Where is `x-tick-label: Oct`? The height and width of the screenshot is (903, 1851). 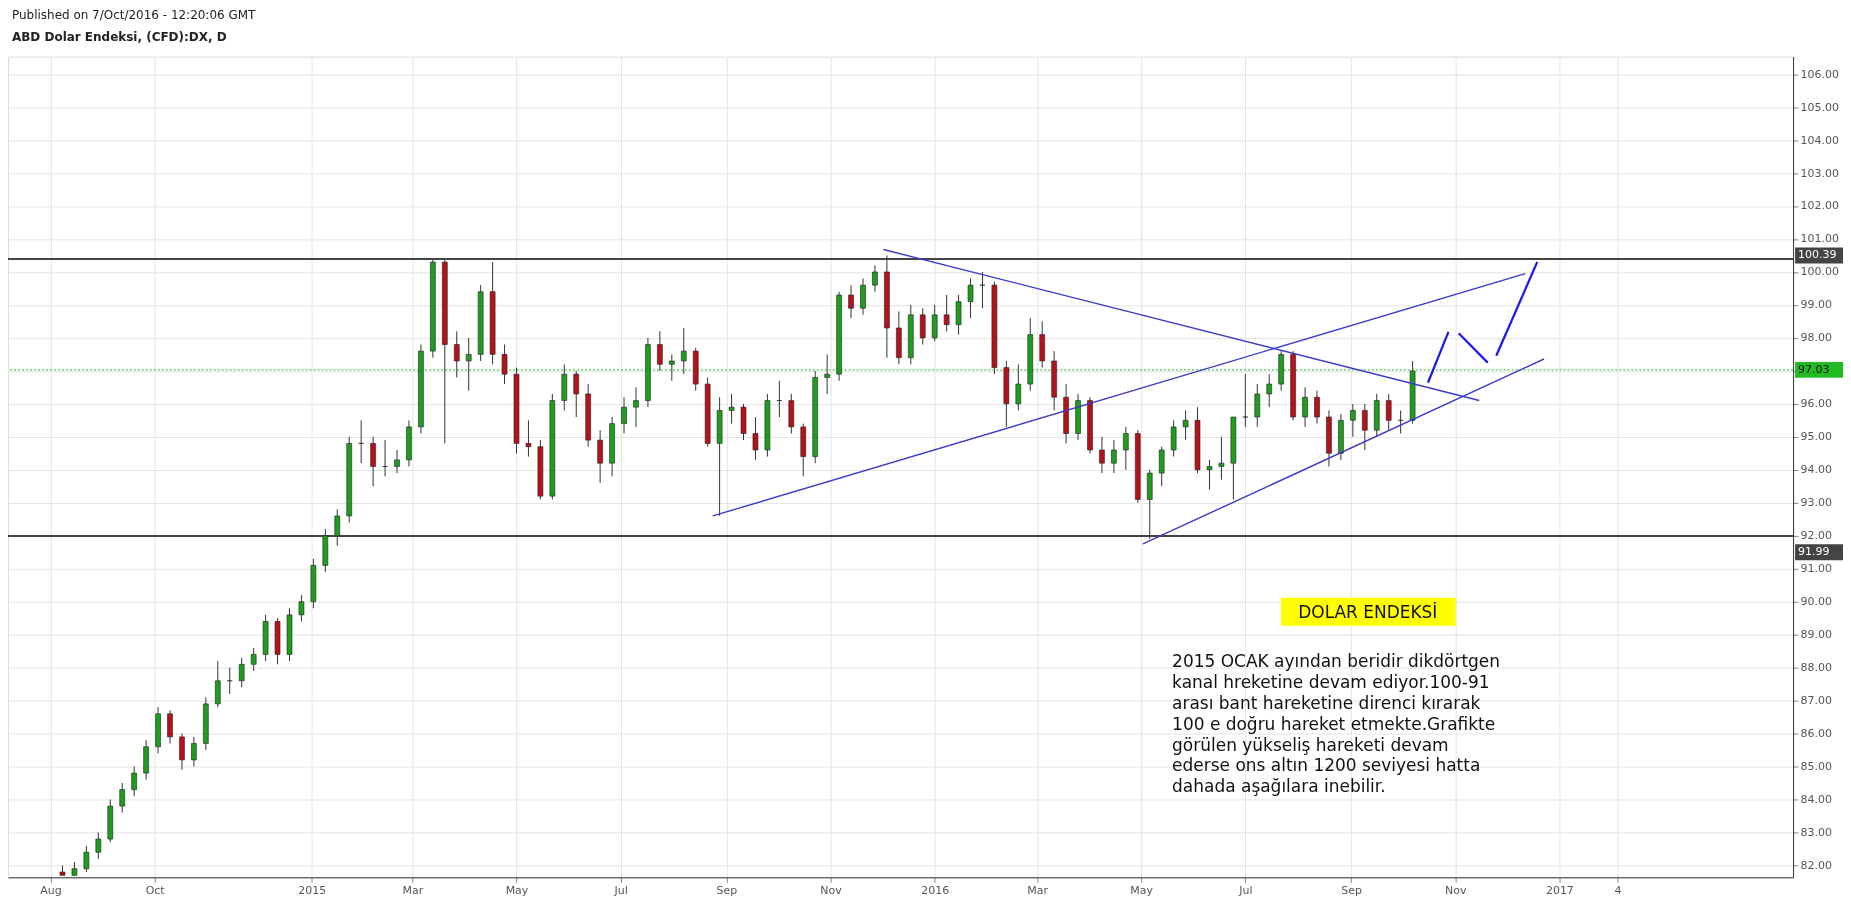
x-tick-label: Oct is located at coordinates (155, 890).